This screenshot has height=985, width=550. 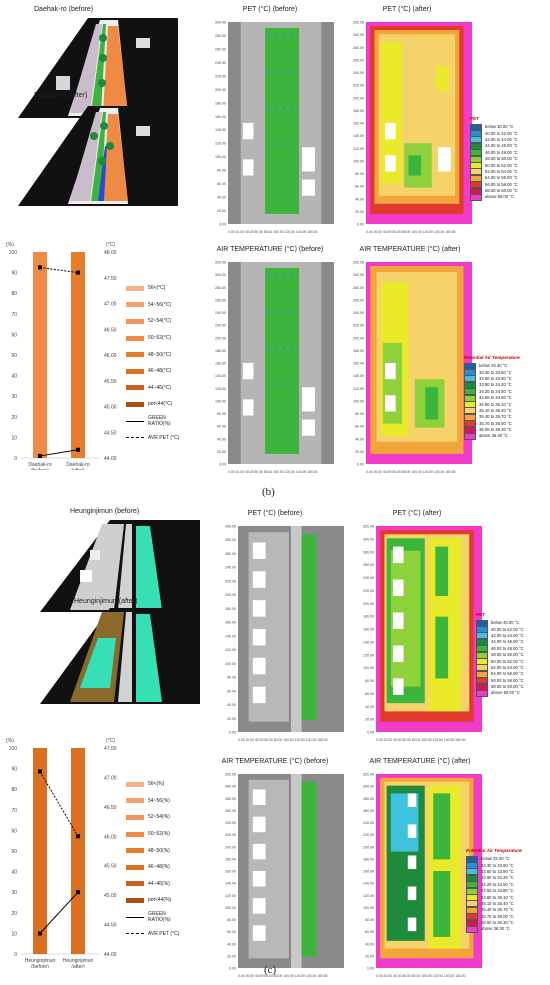 I want to click on bar-legend-item: AVR PET (°C), so click(x=156, y=933).